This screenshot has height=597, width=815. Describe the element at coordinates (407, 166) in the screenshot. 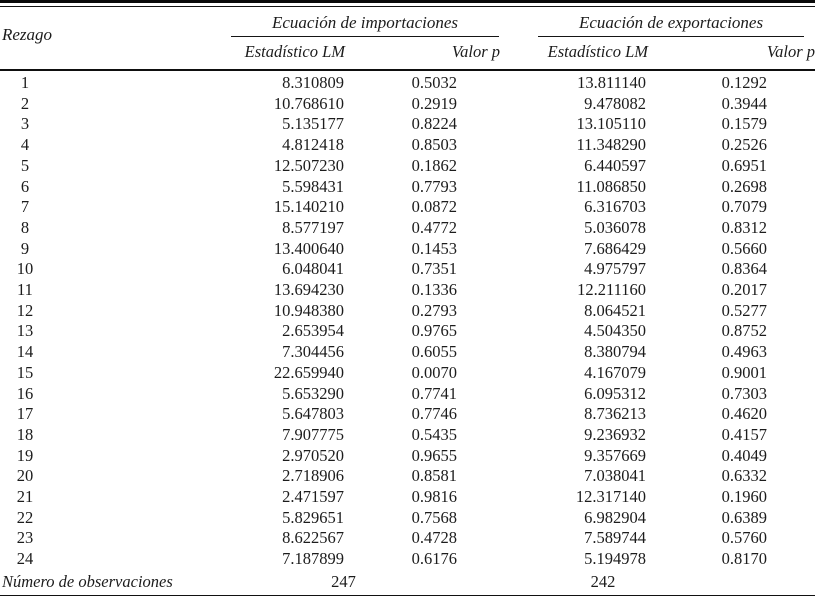

I see `table-row: 5 12.507230 0.1862 6.440597 0.6951` at that location.